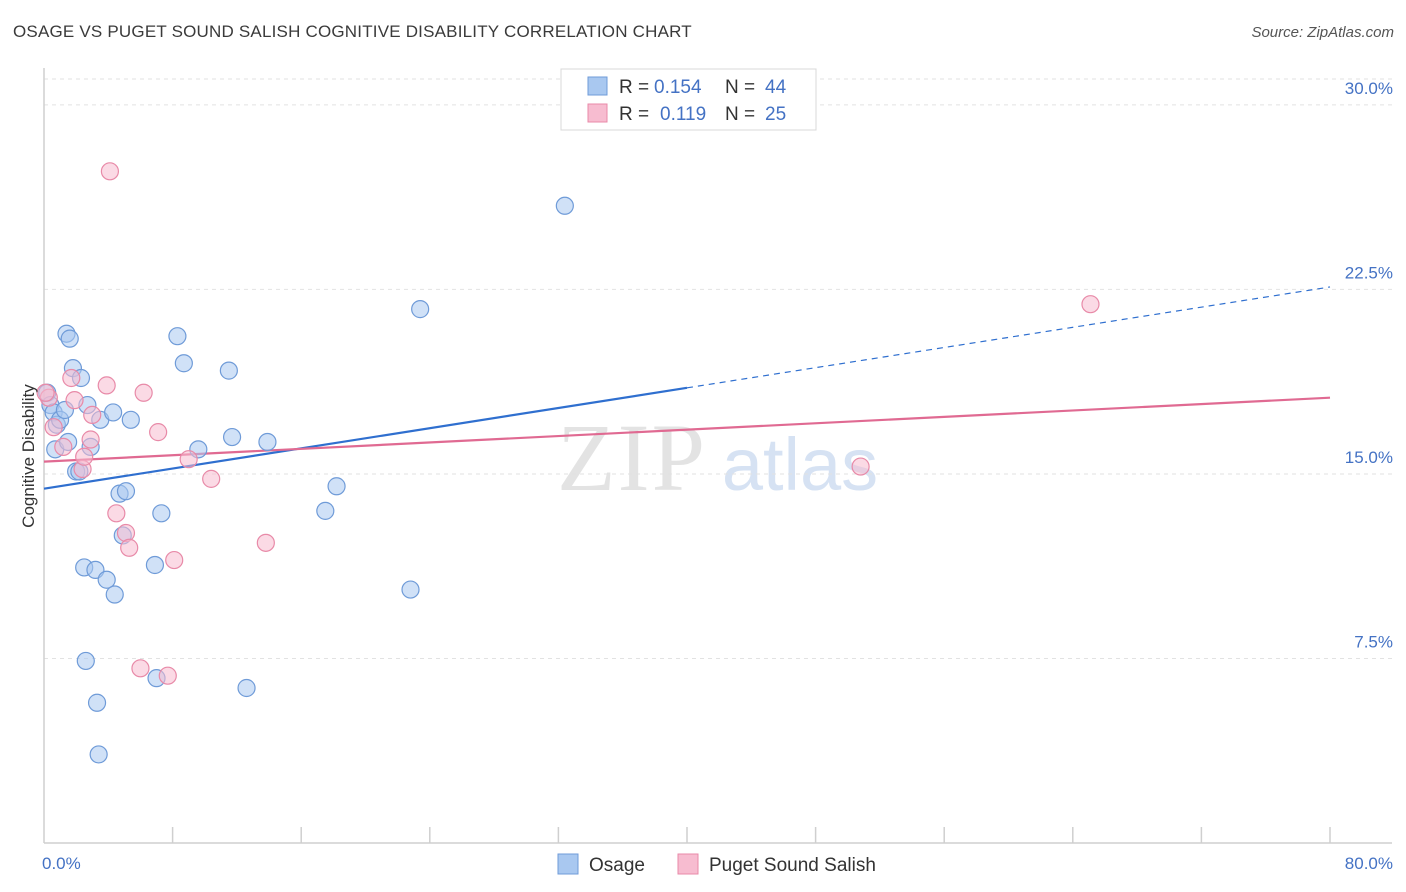  Describe the element at coordinates (1369, 457) in the screenshot. I see `y-tick-label: 15.0%` at that location.